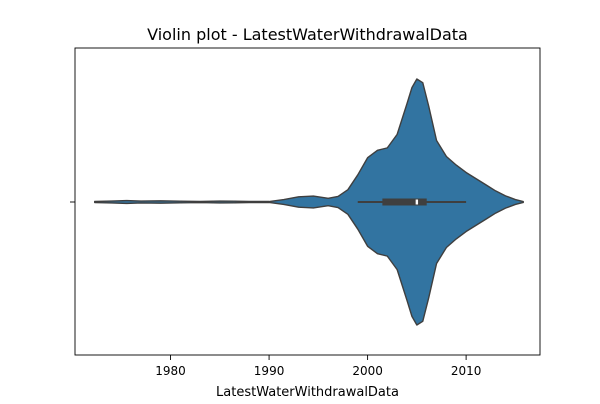  I want to click on box-layer, so click(412, 202).